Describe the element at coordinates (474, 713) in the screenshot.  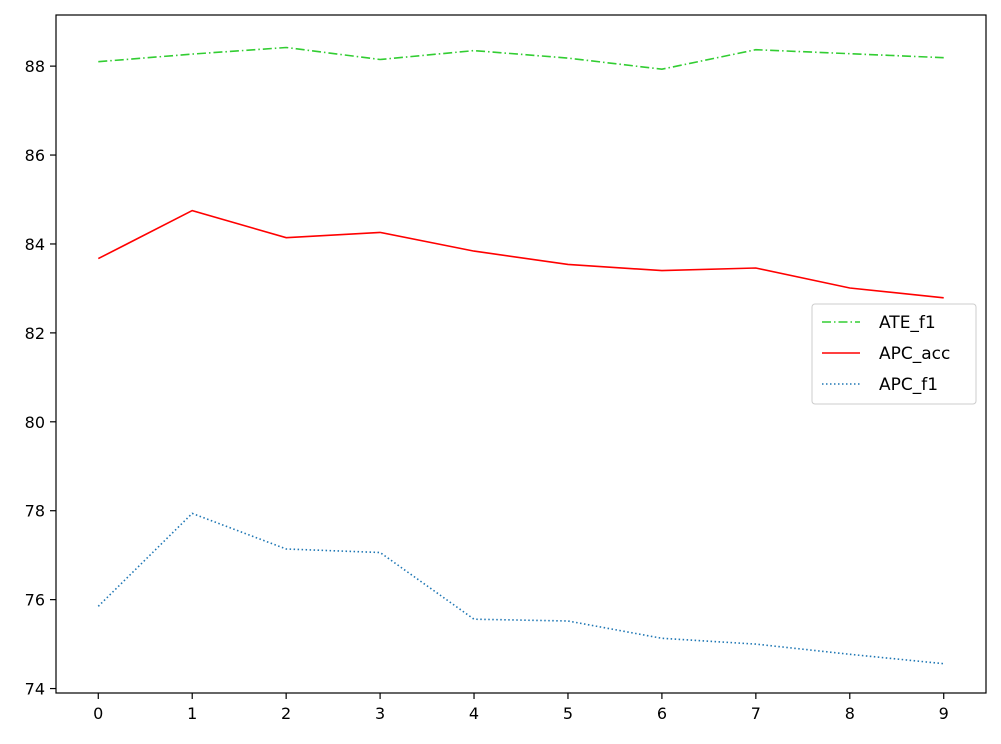
I see `x-tick-label: 4` at that location.